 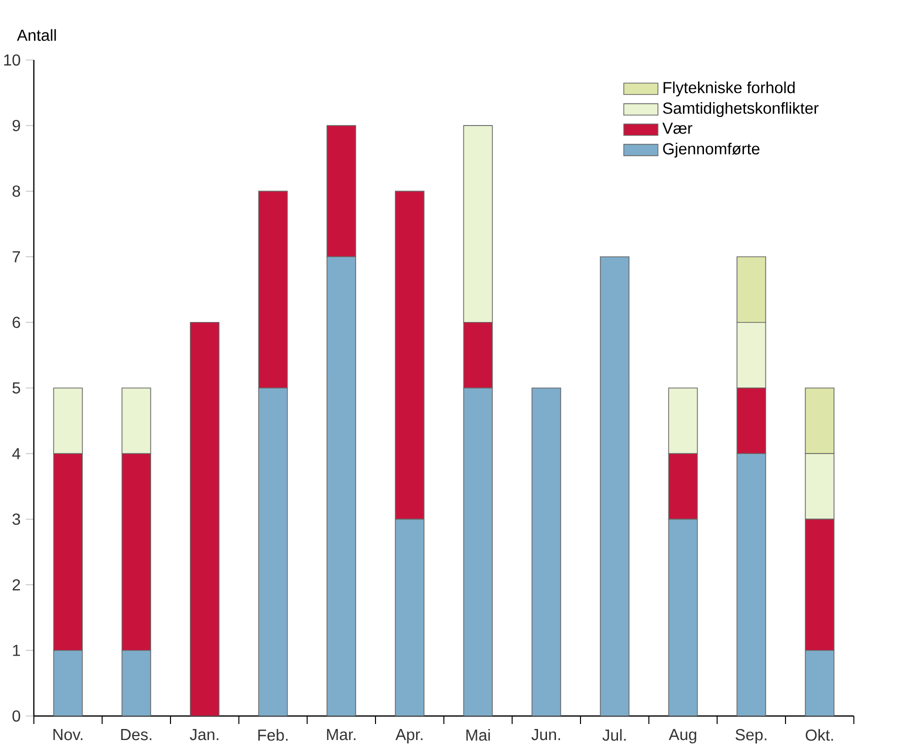 What do you see at coordinates (16, 584) in the screenshot?
I see `y-tick-label: 2` at bounding box center [16, 584].